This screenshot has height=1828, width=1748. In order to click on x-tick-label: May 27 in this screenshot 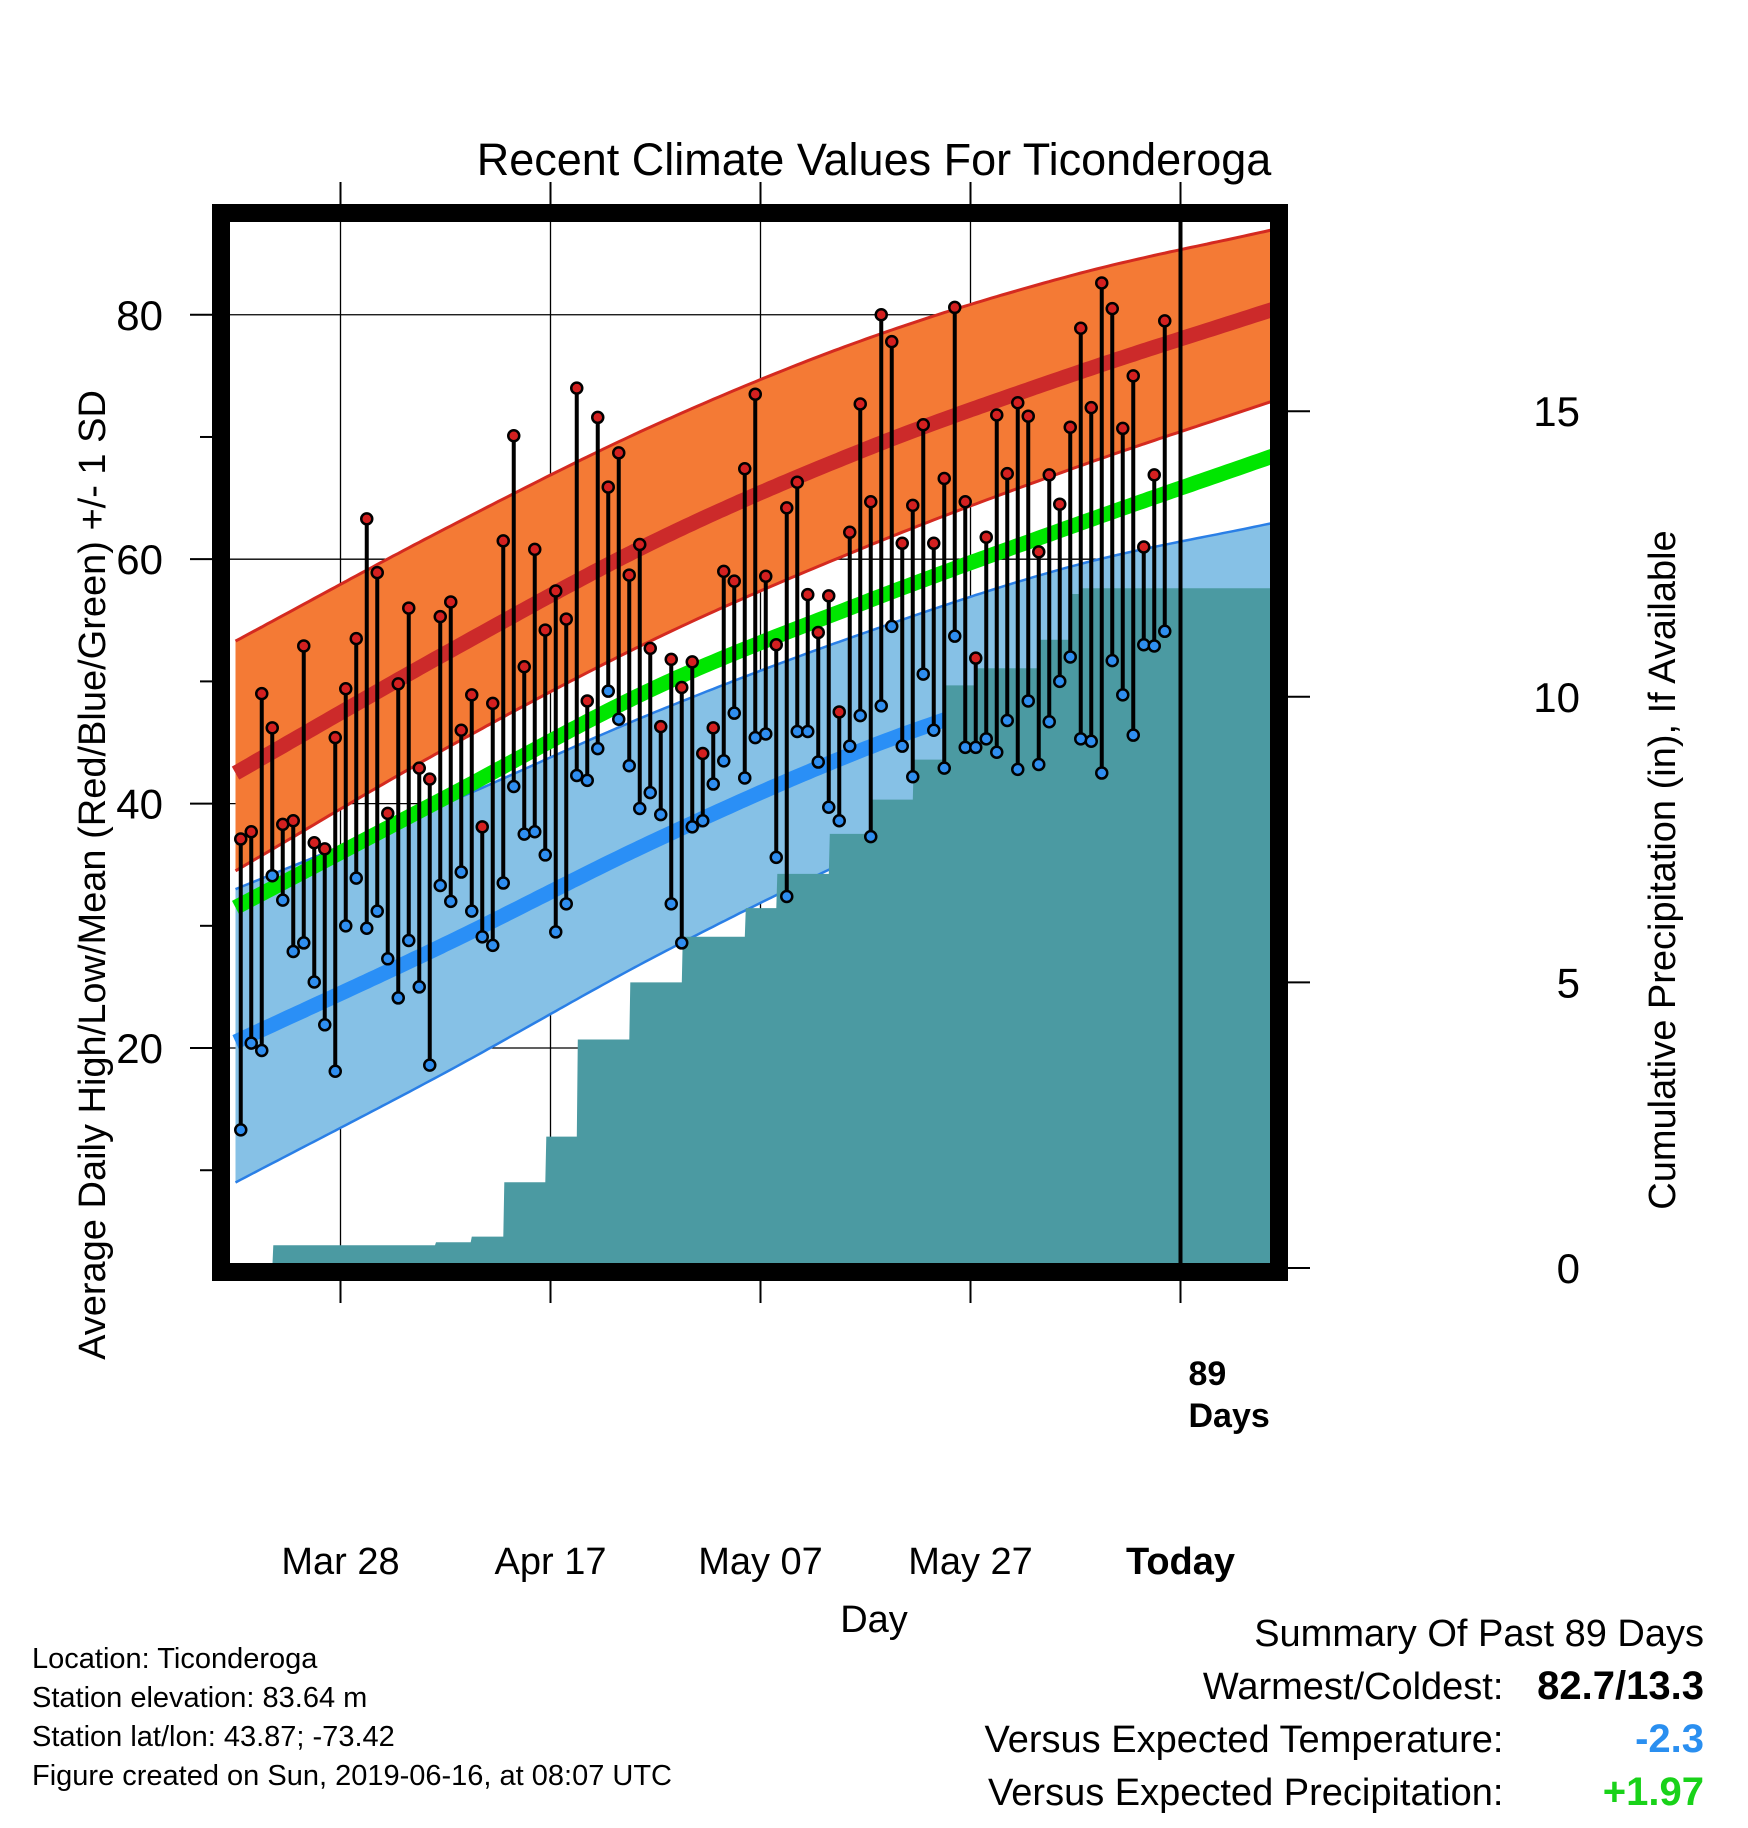, I will do `click(970, 1562)`.